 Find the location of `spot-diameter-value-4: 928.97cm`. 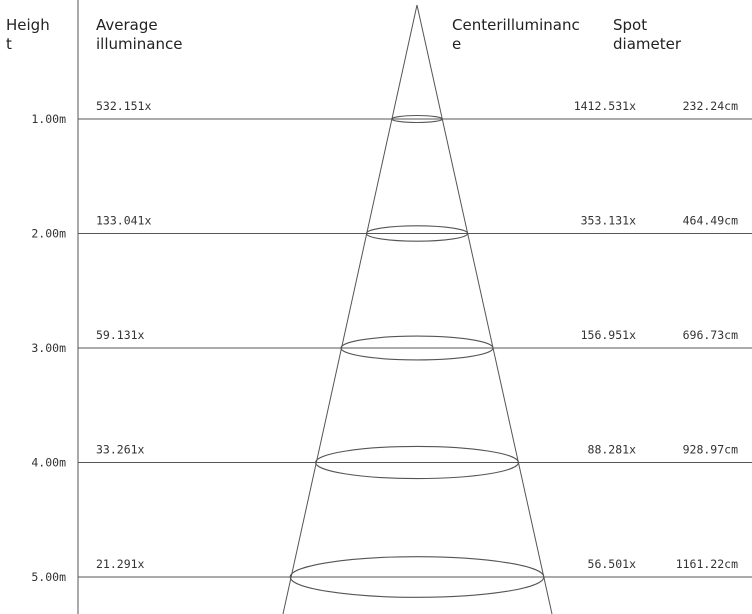

spot-diameter-value-4: 928.97cm is located at coordinates (710, 450).